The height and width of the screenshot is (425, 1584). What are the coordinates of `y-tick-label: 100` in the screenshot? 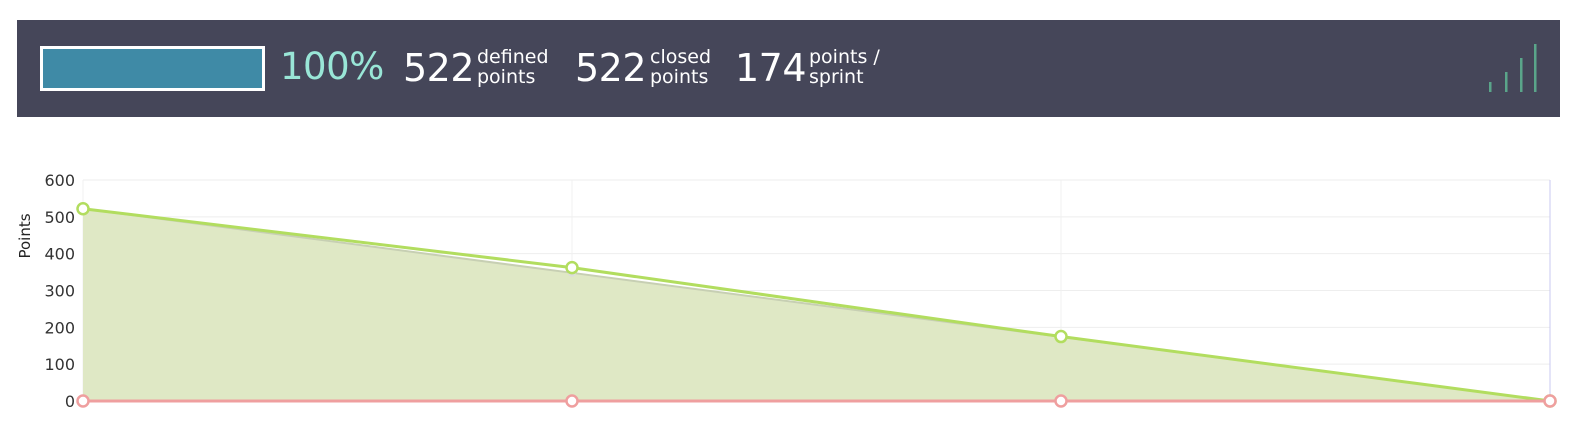 It's located at (59, 364).